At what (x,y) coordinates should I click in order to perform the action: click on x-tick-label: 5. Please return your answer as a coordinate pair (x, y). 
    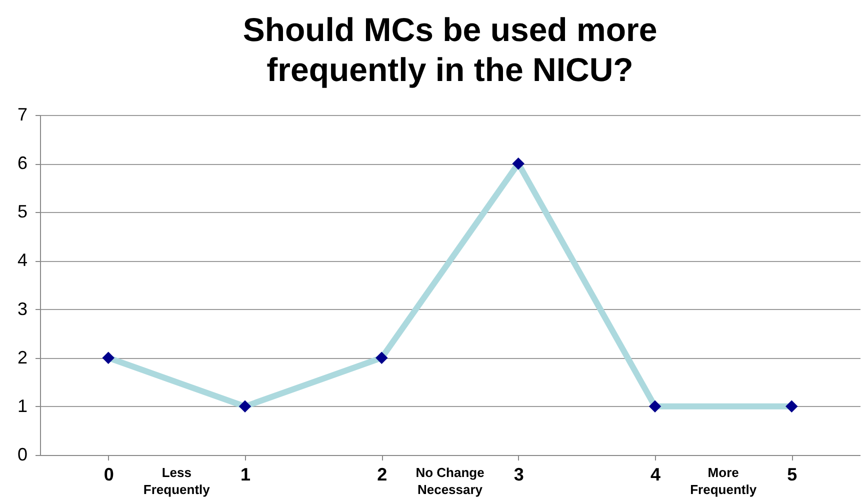
    Looking at the image, I should click on (792, 474).